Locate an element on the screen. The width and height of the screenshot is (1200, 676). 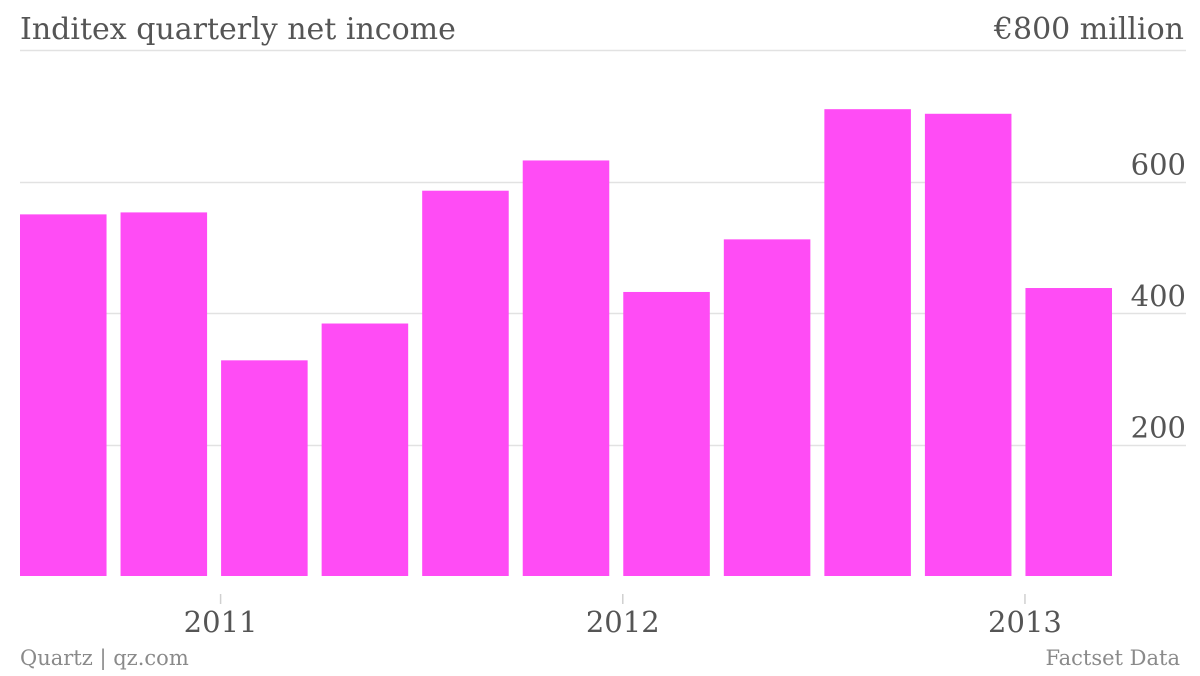
chart-title: Inditex quarterly net income is located at coordinates (238, 29).